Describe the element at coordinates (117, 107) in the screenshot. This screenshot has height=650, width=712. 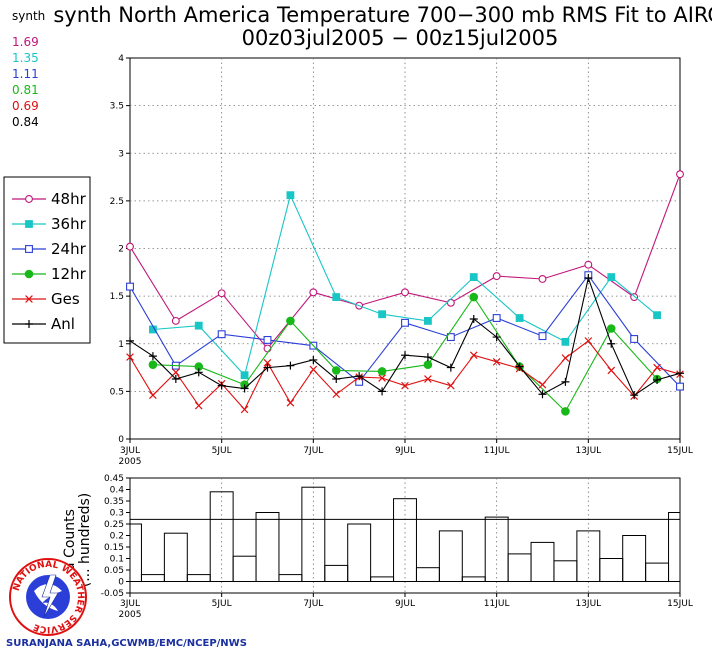
I see `y-tick-label: 3.5` at that location.